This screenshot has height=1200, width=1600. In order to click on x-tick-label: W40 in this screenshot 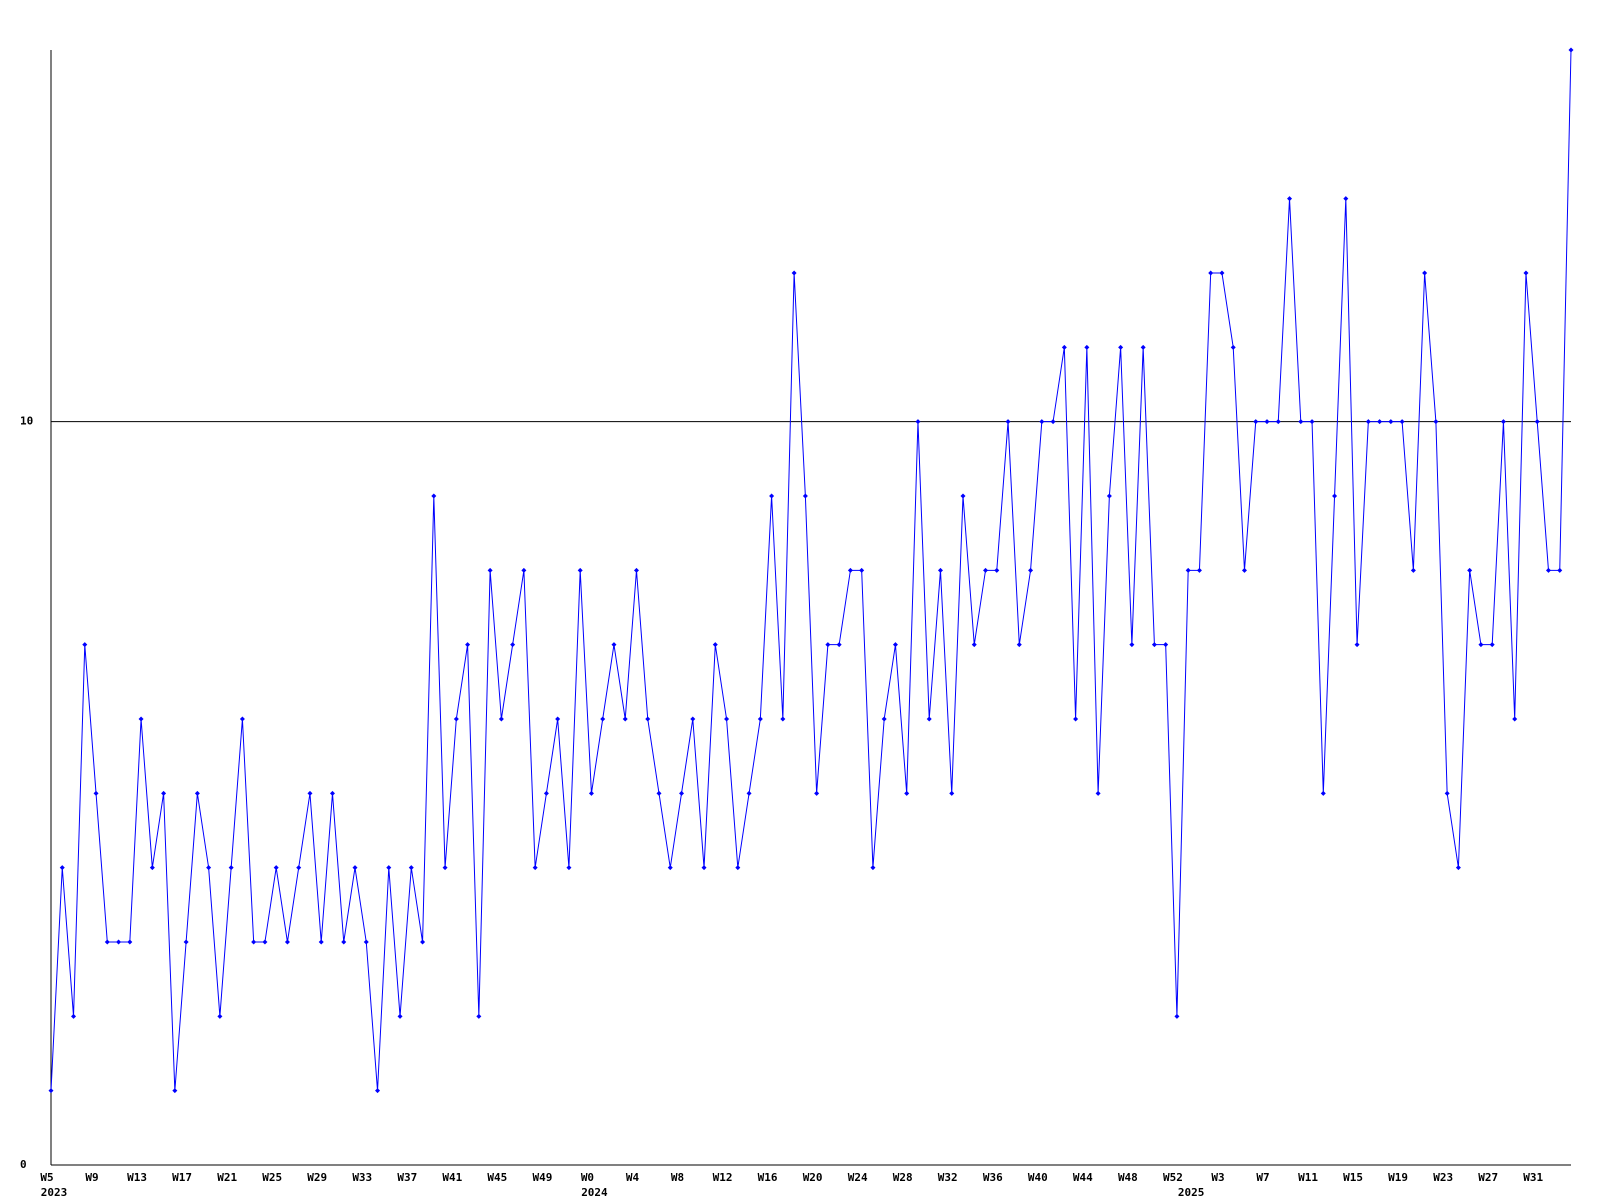, I will do `click(1038, 1177)`.